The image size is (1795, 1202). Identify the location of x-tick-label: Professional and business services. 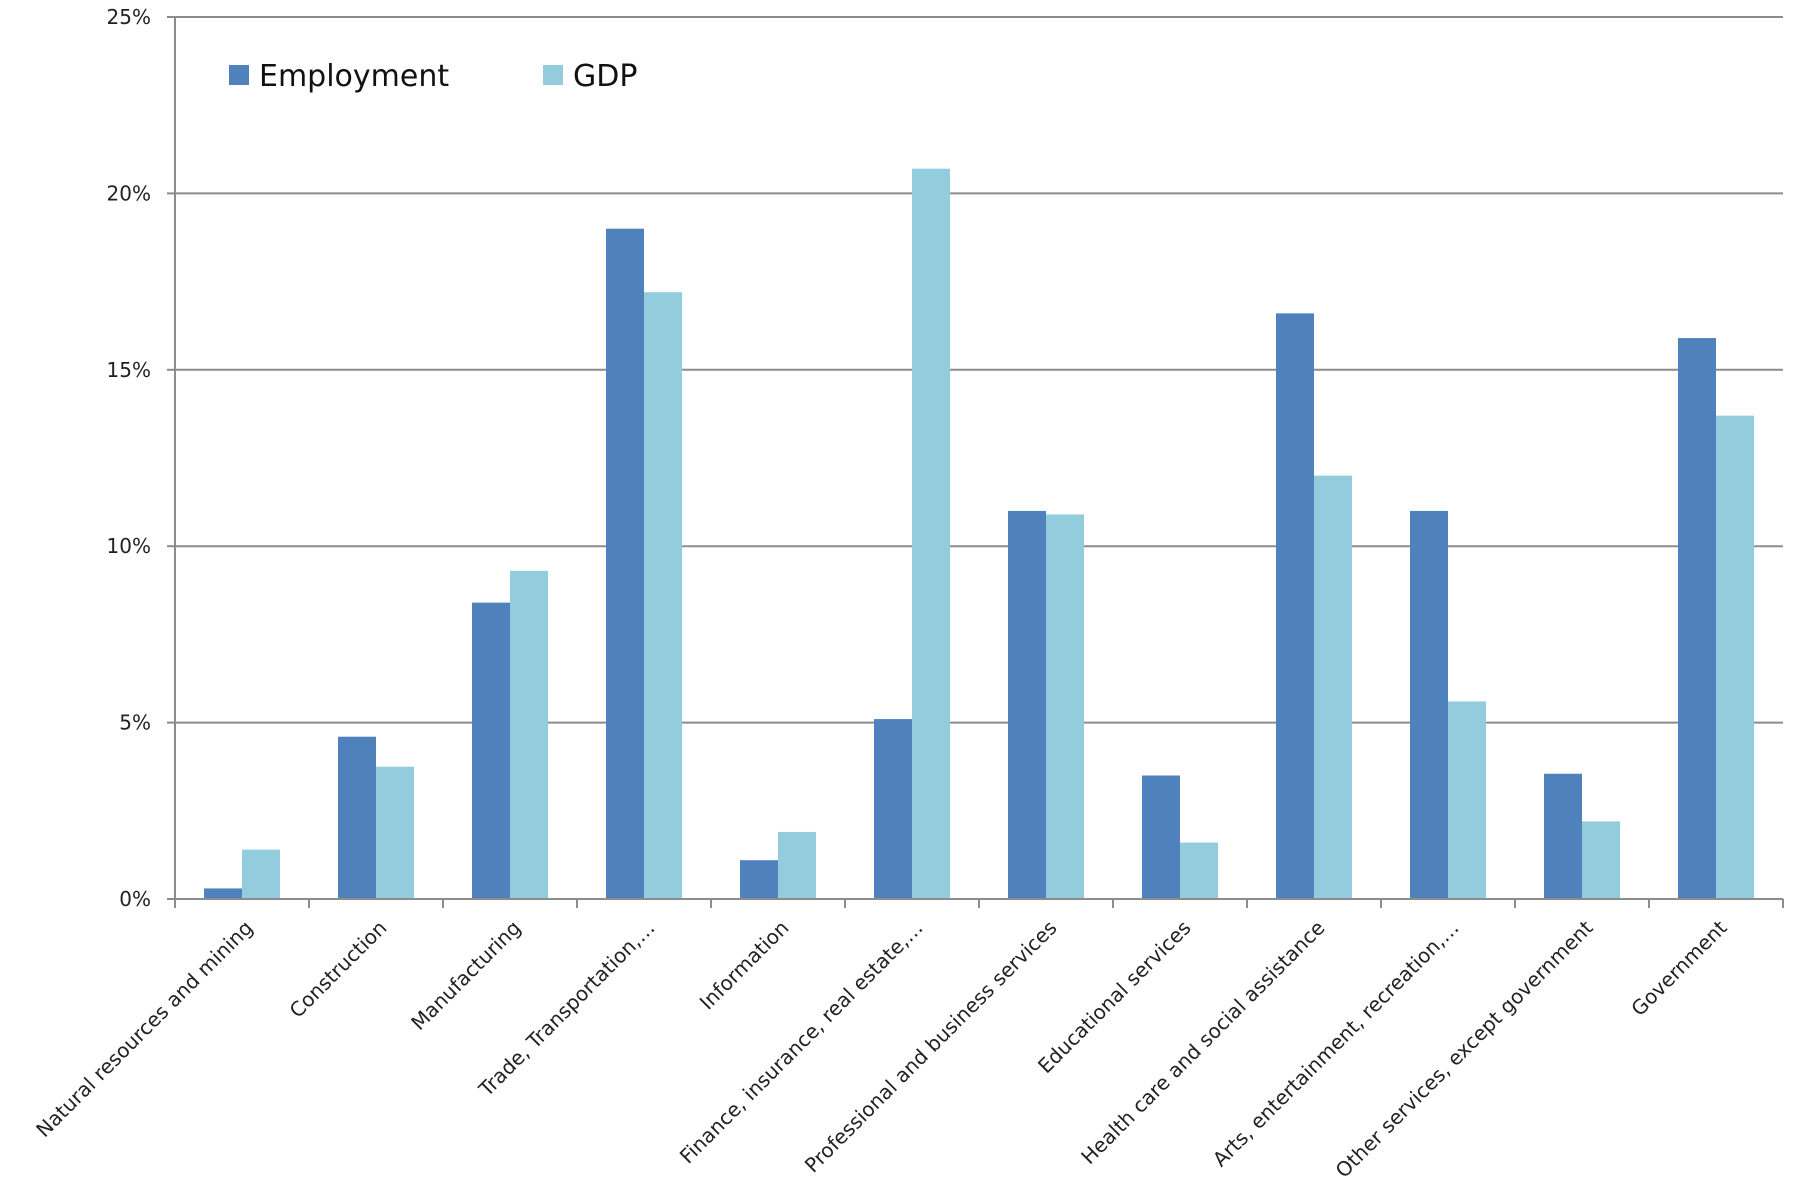
(931, 1047).